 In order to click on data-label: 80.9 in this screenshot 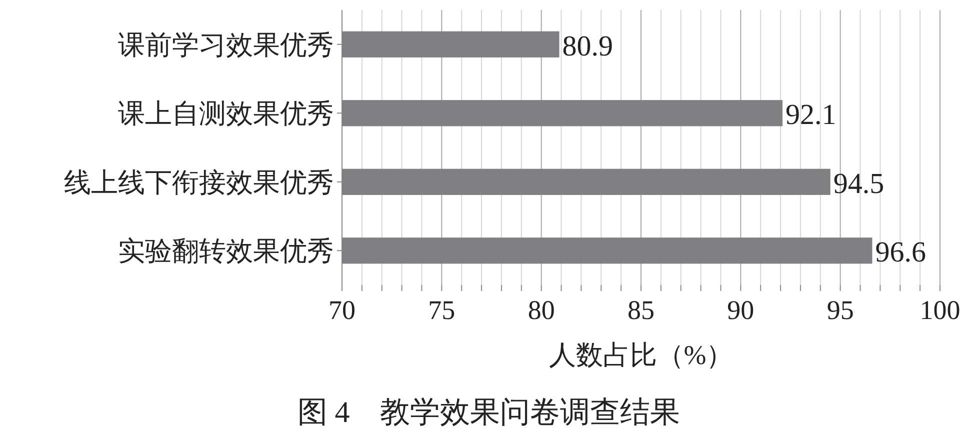, I will do `click(588, 46)`.